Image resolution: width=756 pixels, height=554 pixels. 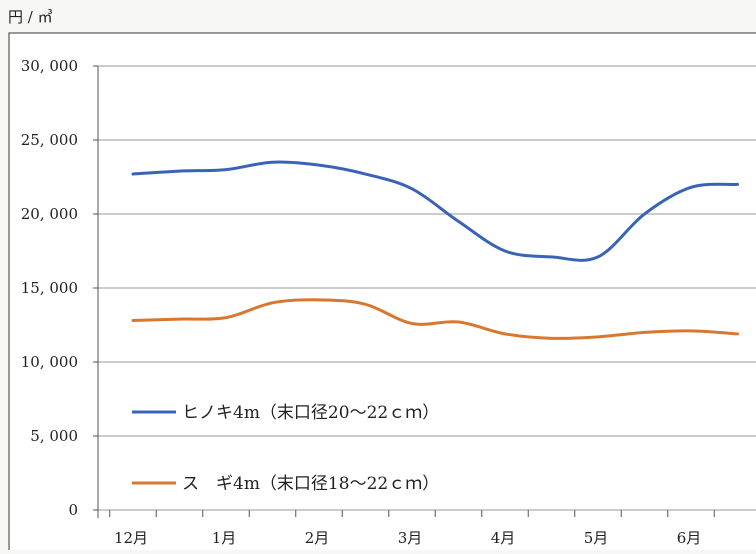 I want to click on x-tick-label: 5月, so click(x=596, y=538).